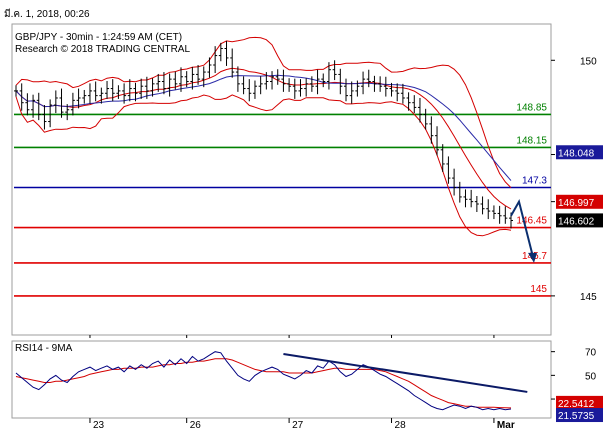  What do you see at coordinates (576, 221) in the screenshot?
I see `price-tag-label: 146.602` at bounding box center [576, 221].